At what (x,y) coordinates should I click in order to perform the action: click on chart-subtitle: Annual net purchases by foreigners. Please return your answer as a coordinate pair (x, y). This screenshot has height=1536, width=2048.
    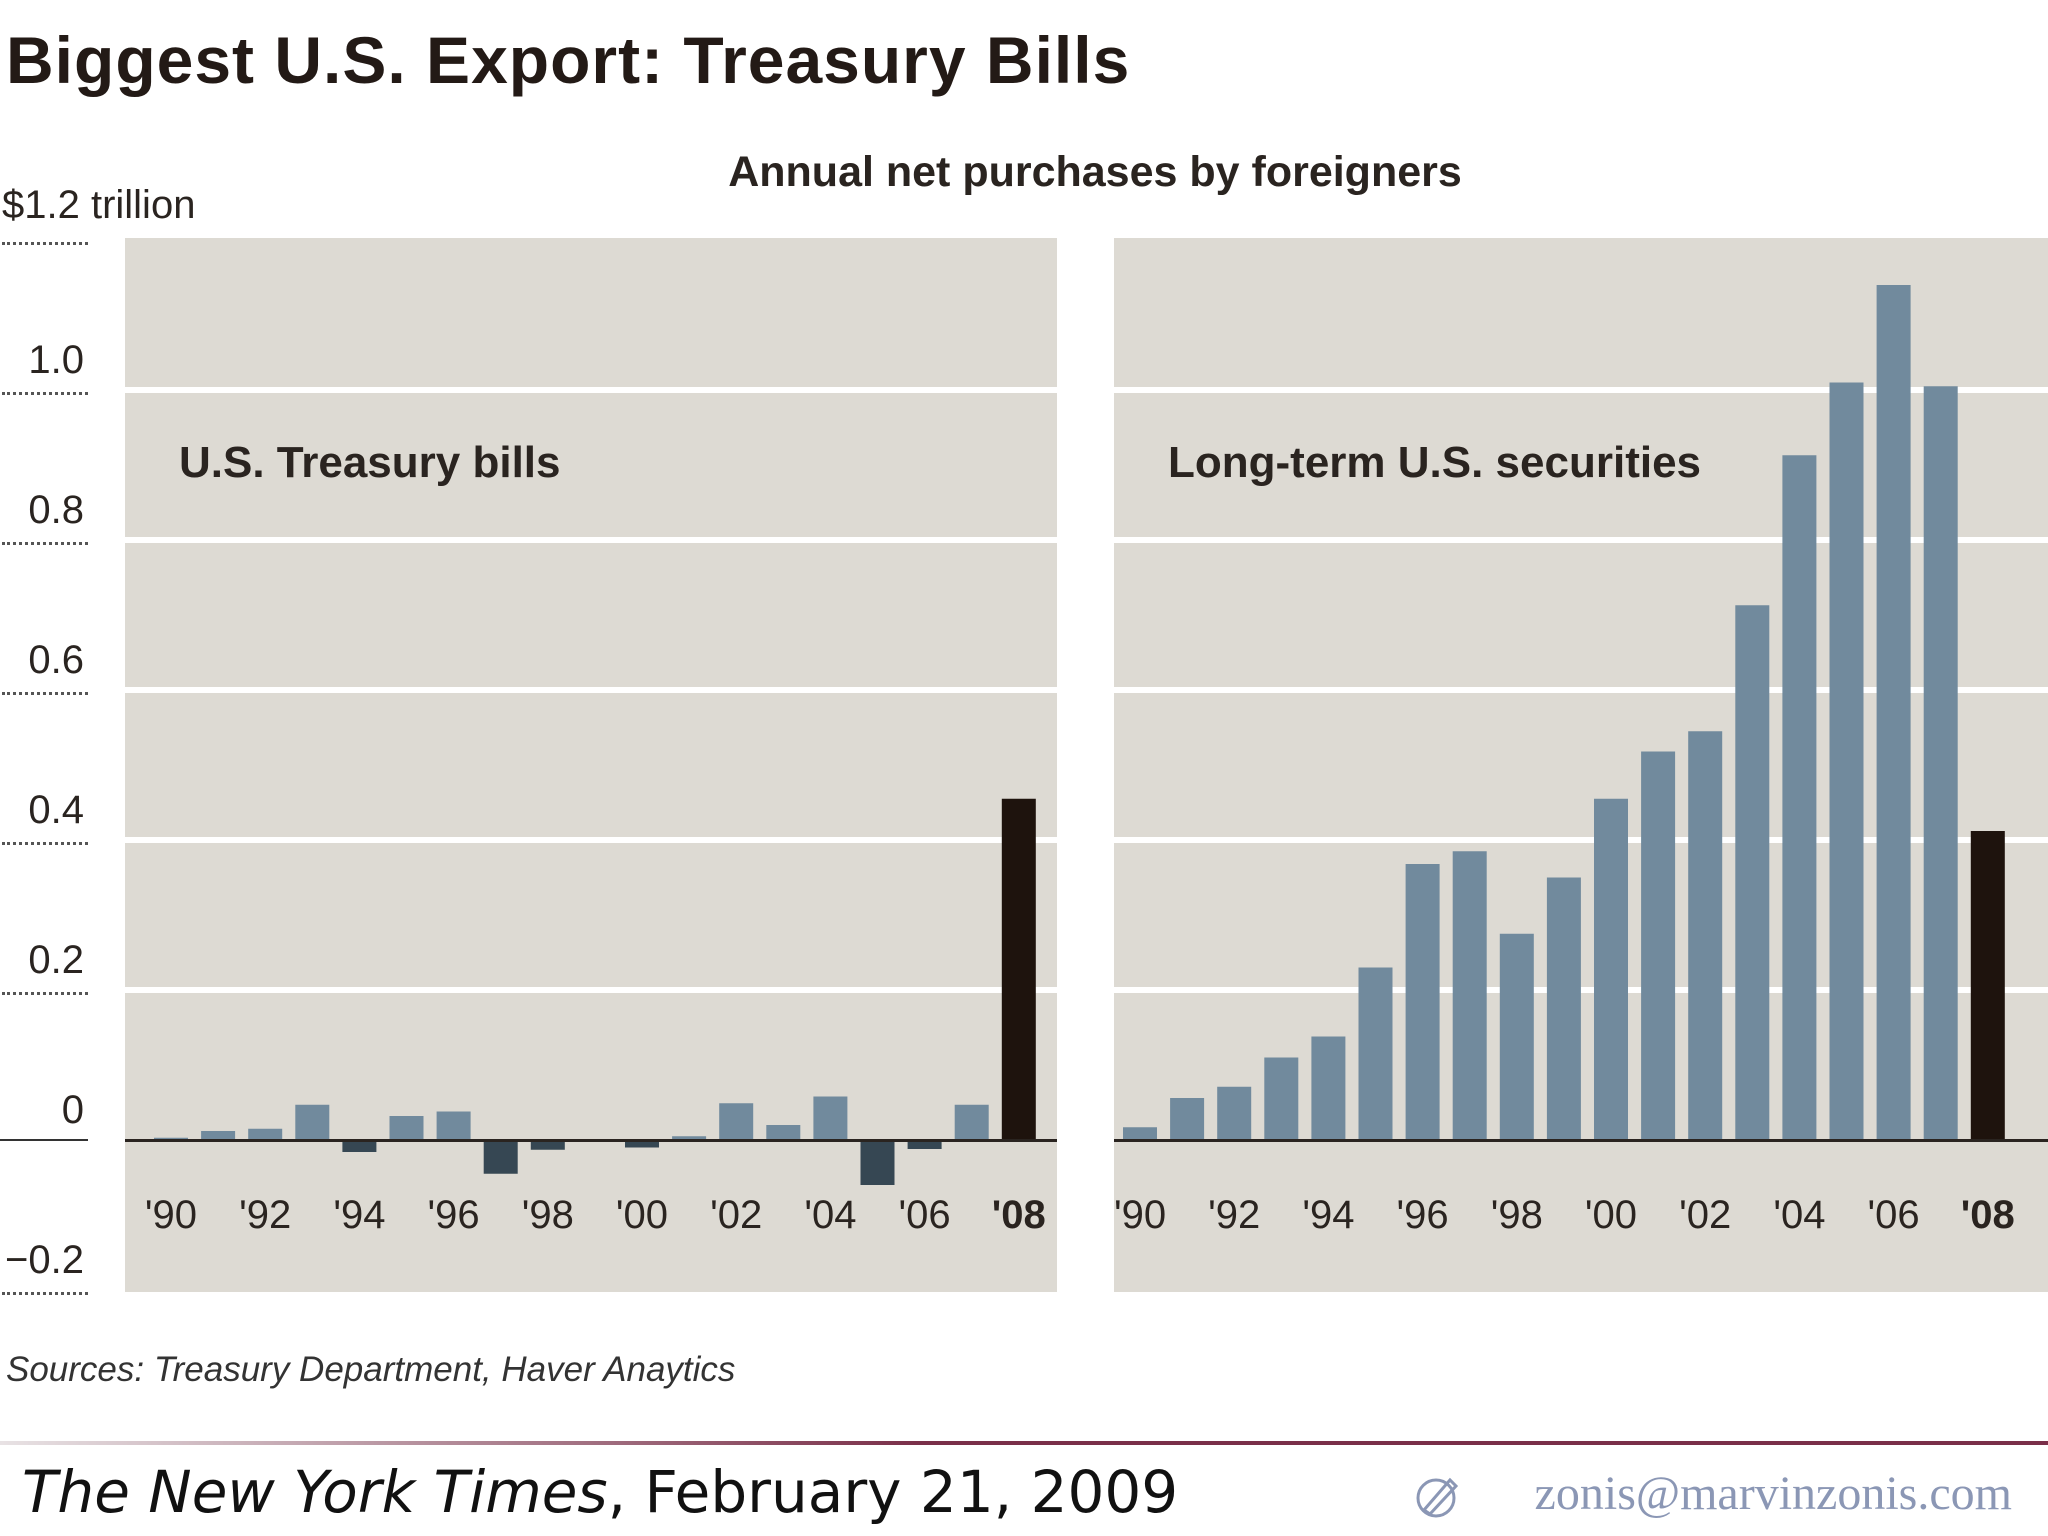
    Looking at the image, I should click on (1095, 172).